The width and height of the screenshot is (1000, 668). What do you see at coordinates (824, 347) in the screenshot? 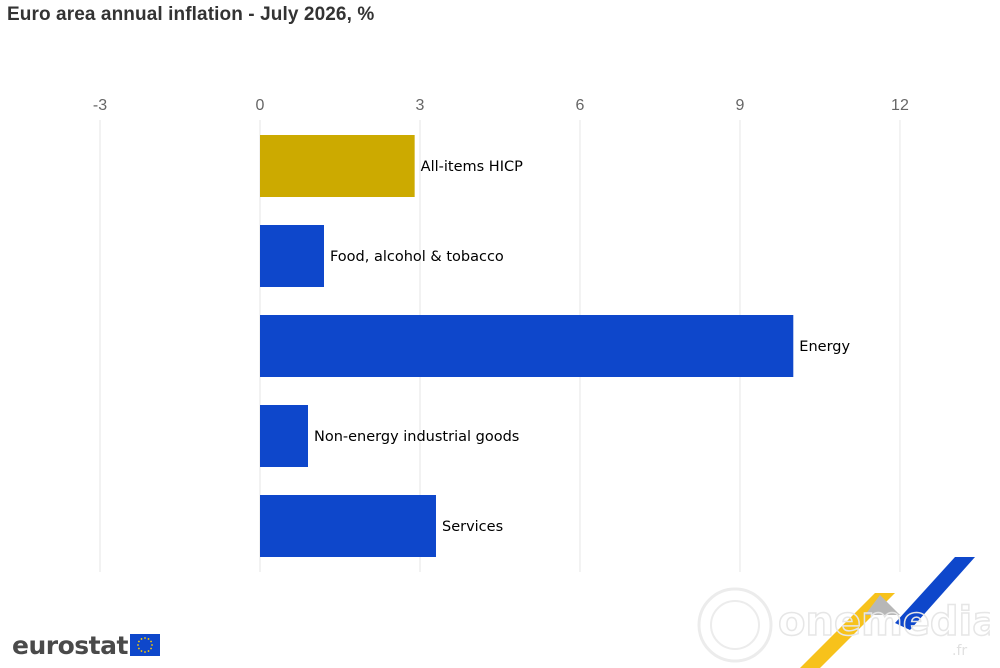
I see `bar-label: Energy` at bounding box center [824, 347].